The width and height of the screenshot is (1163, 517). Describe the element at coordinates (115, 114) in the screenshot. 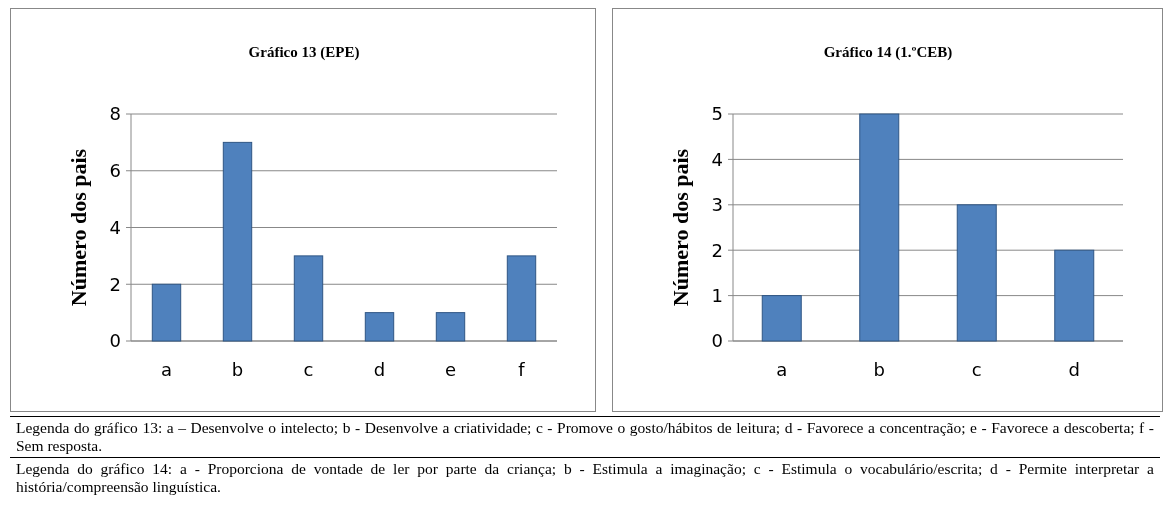

I see `y-tick-label: 8` at that location.